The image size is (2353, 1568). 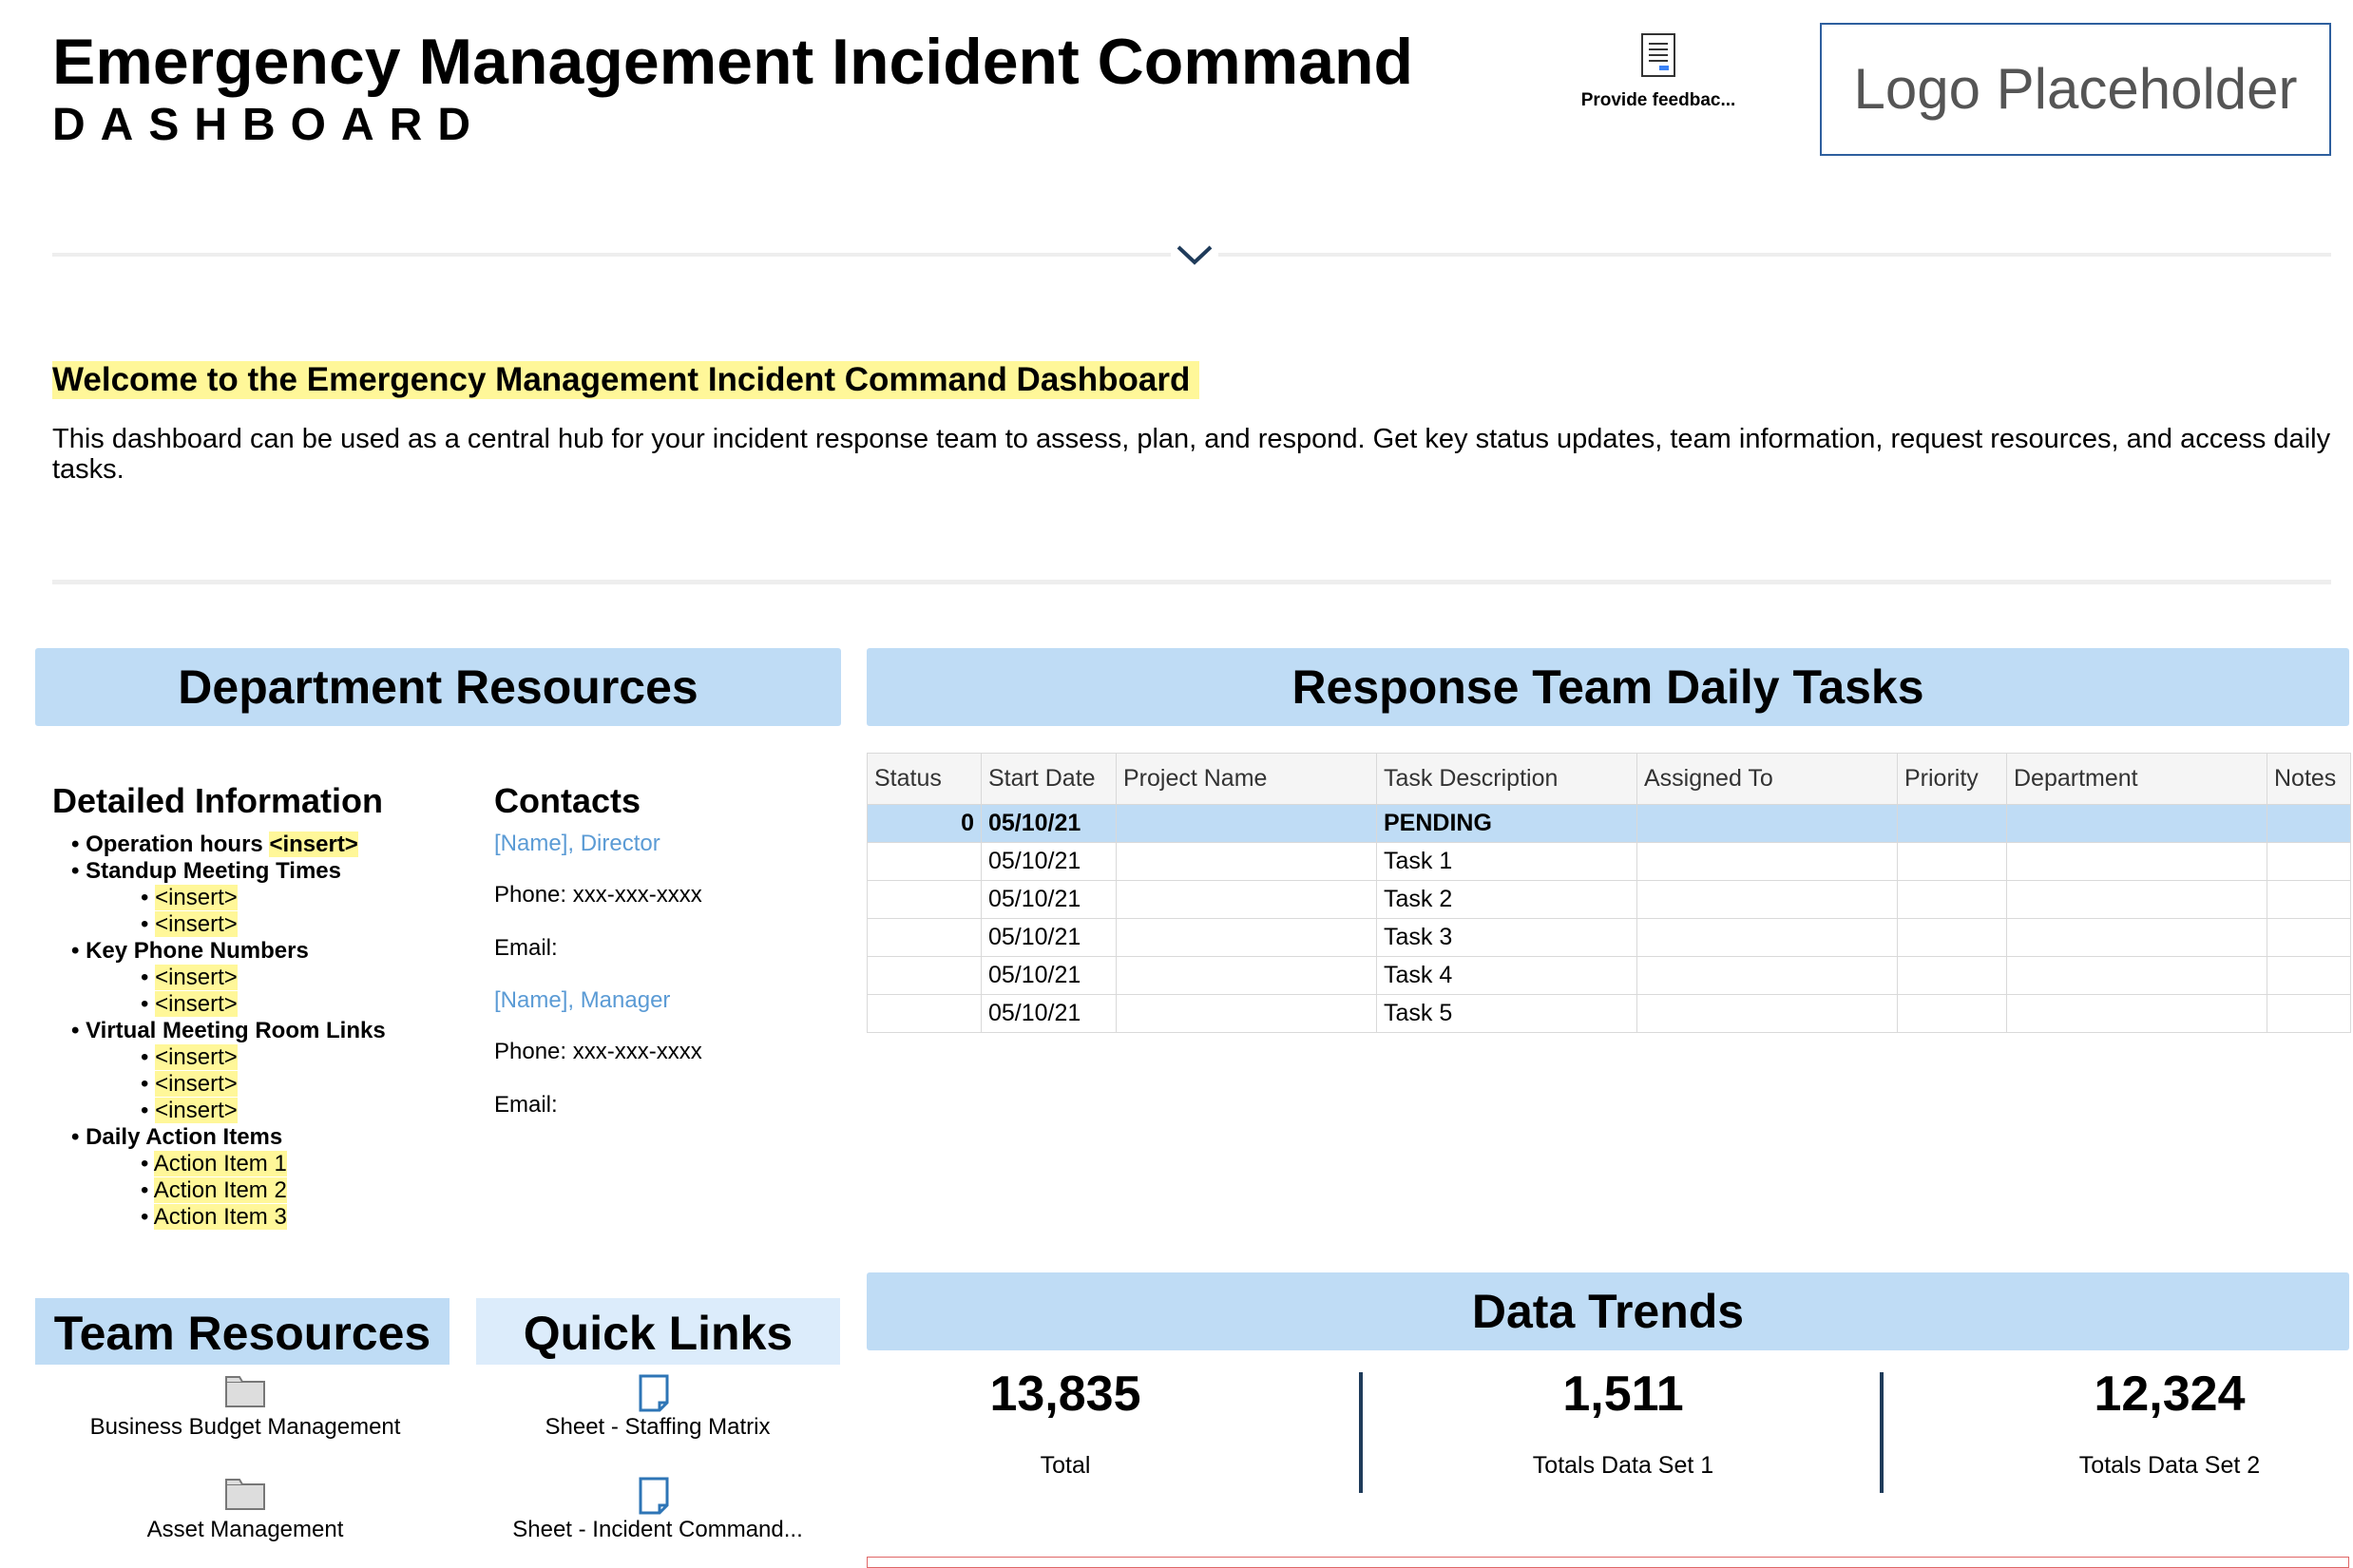 I want to click on task-row: 05/10/21 Task 2, so click(x=1609, y=900).